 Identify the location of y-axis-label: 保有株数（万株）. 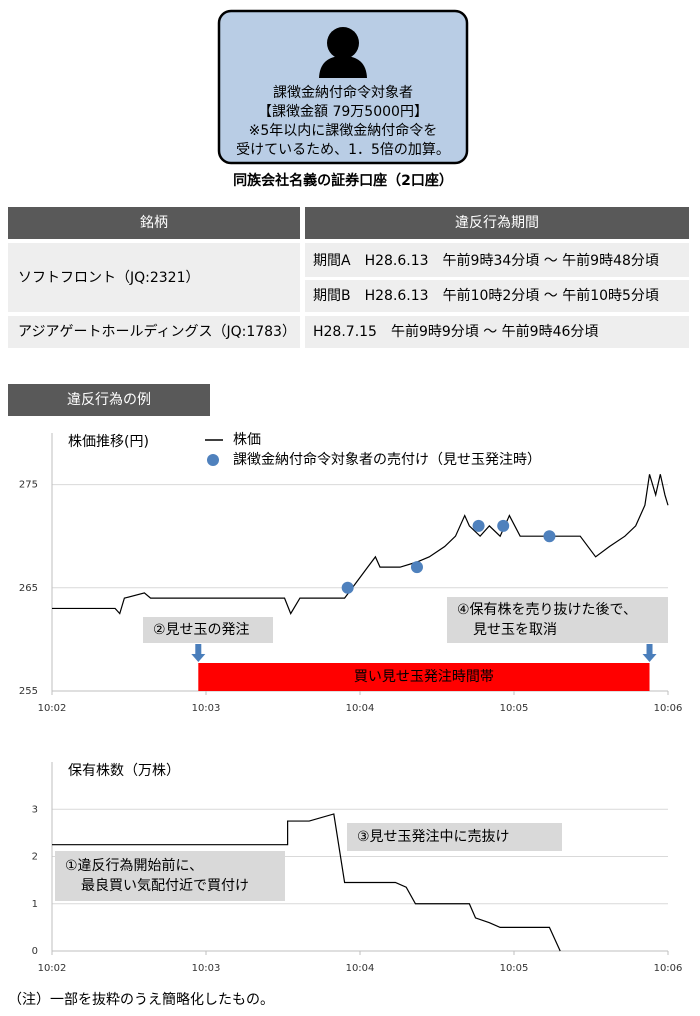
(124, 771).